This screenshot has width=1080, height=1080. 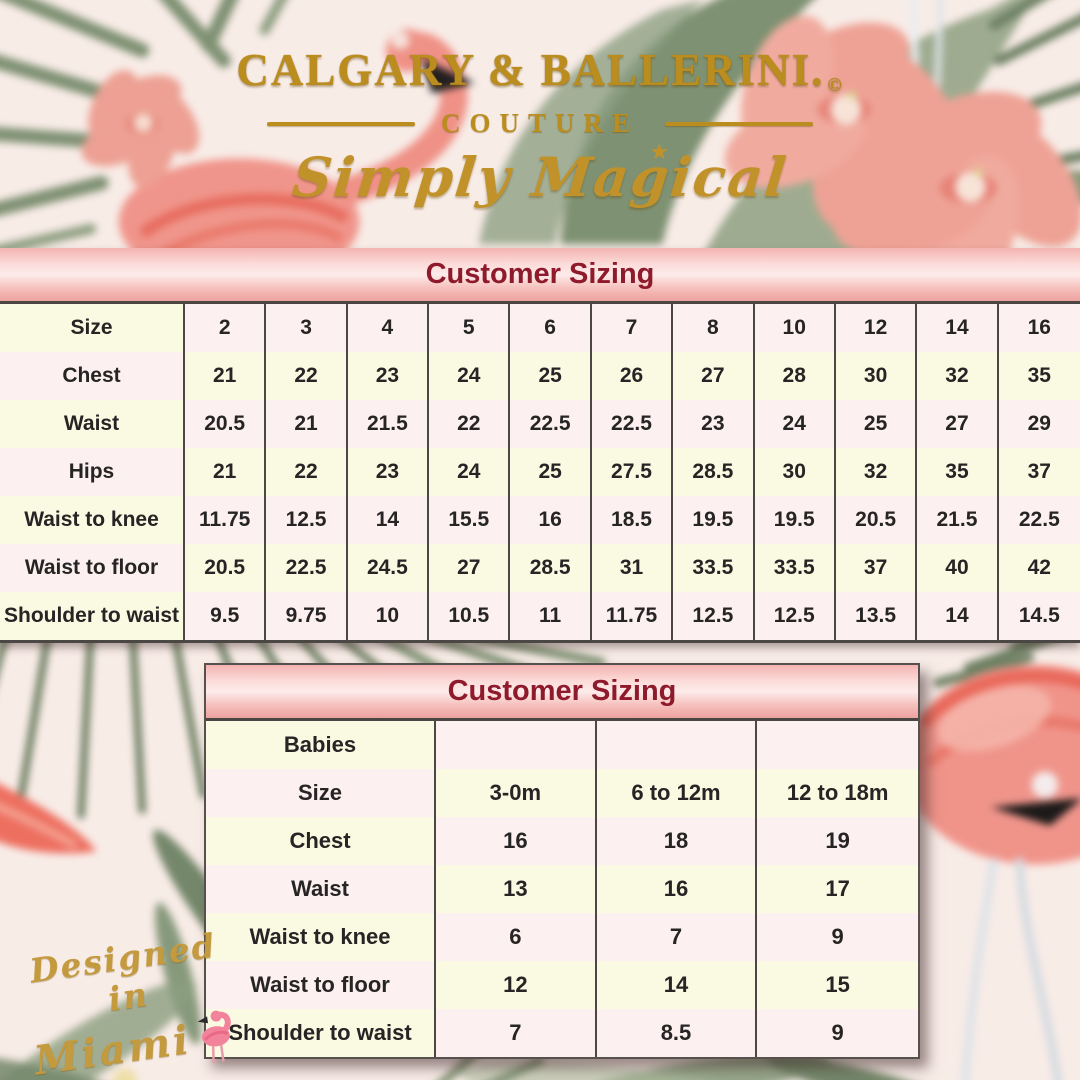 I want to click on row-label: Hips, so click(x=92, y=472).